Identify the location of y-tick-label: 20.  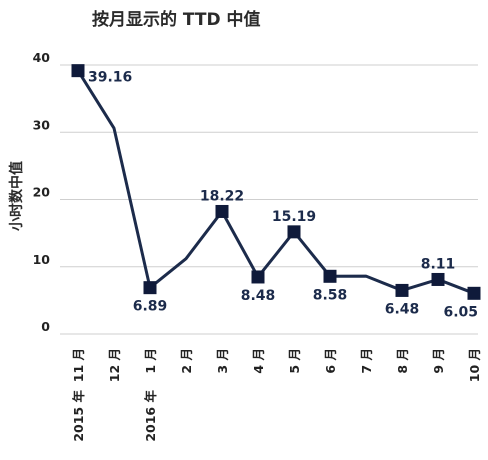
(42, 192).